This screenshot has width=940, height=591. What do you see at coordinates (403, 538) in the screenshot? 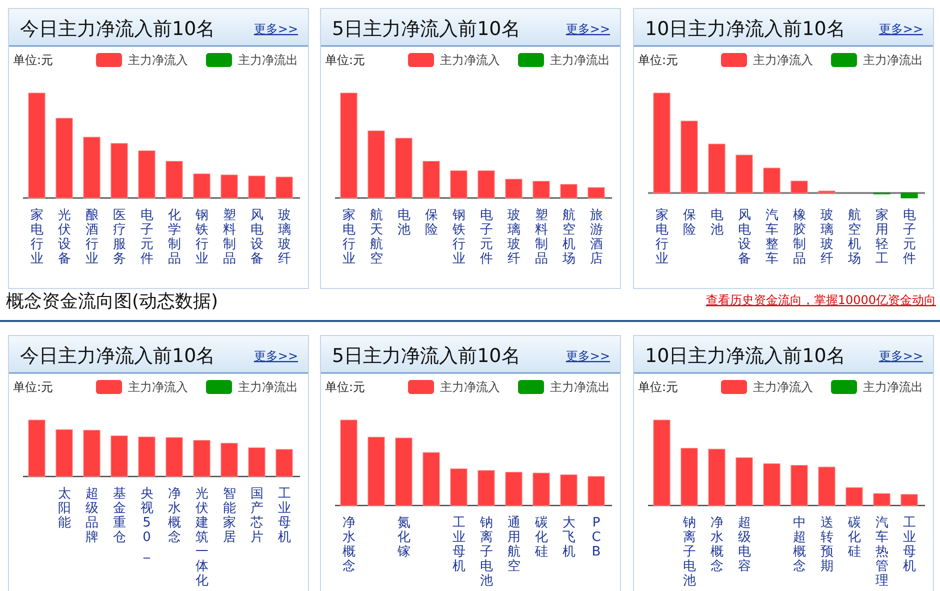
I see `x-tick-label: 氮化镓` at bounding box center [403, 538].